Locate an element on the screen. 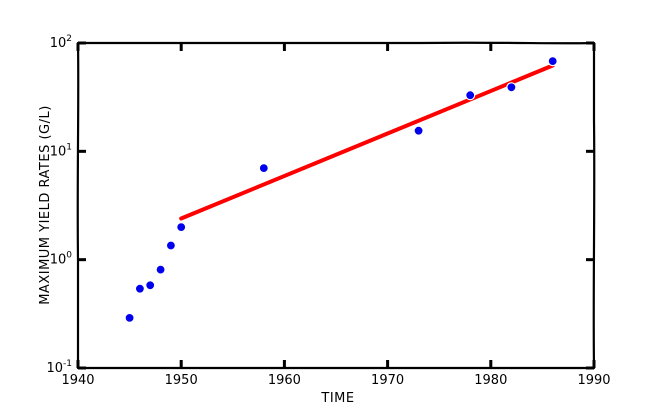 Image resolution: width=660 pixels, height=412 pixels. y-axis-title: MAXIMUM YIELD RATES (G/L) is located at coordinates (45, 205).